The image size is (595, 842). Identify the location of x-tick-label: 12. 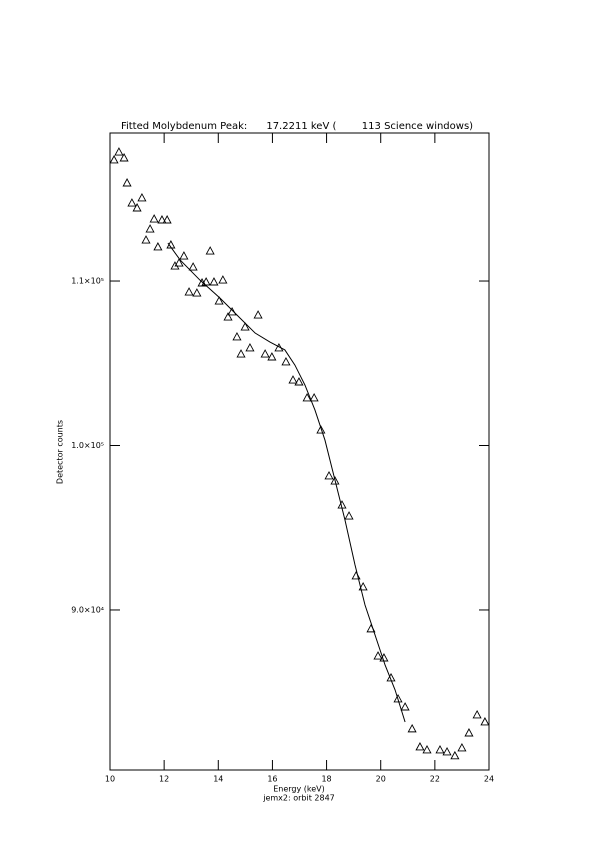
(164, 779).